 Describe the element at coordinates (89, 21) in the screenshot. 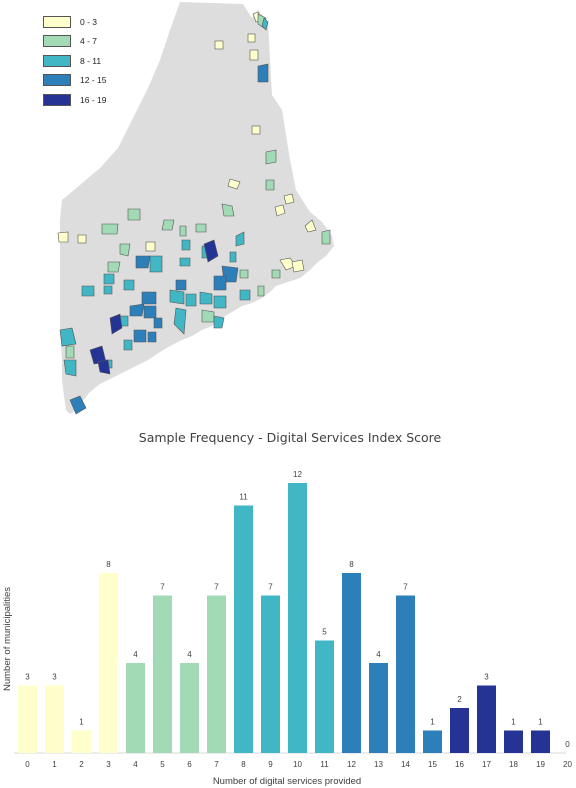

I see `legend-label: 0 - 3` at that location.